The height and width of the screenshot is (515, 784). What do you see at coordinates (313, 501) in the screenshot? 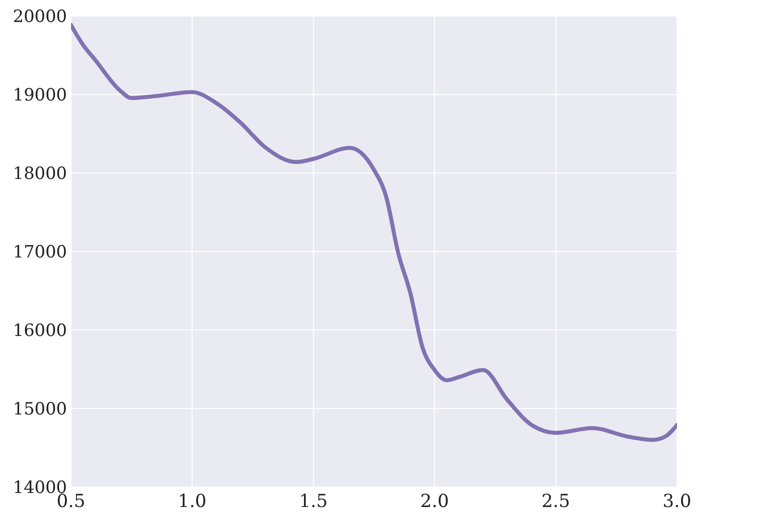
I see `x-tick-label: 1.5` at bounding box center [313, 501].